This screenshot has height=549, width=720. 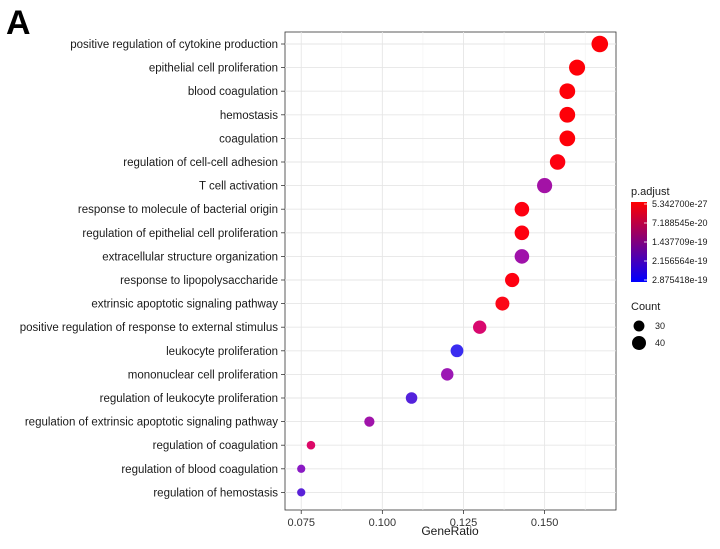 I want to click on size-legend-label: 30, so click(x=660, y=326).